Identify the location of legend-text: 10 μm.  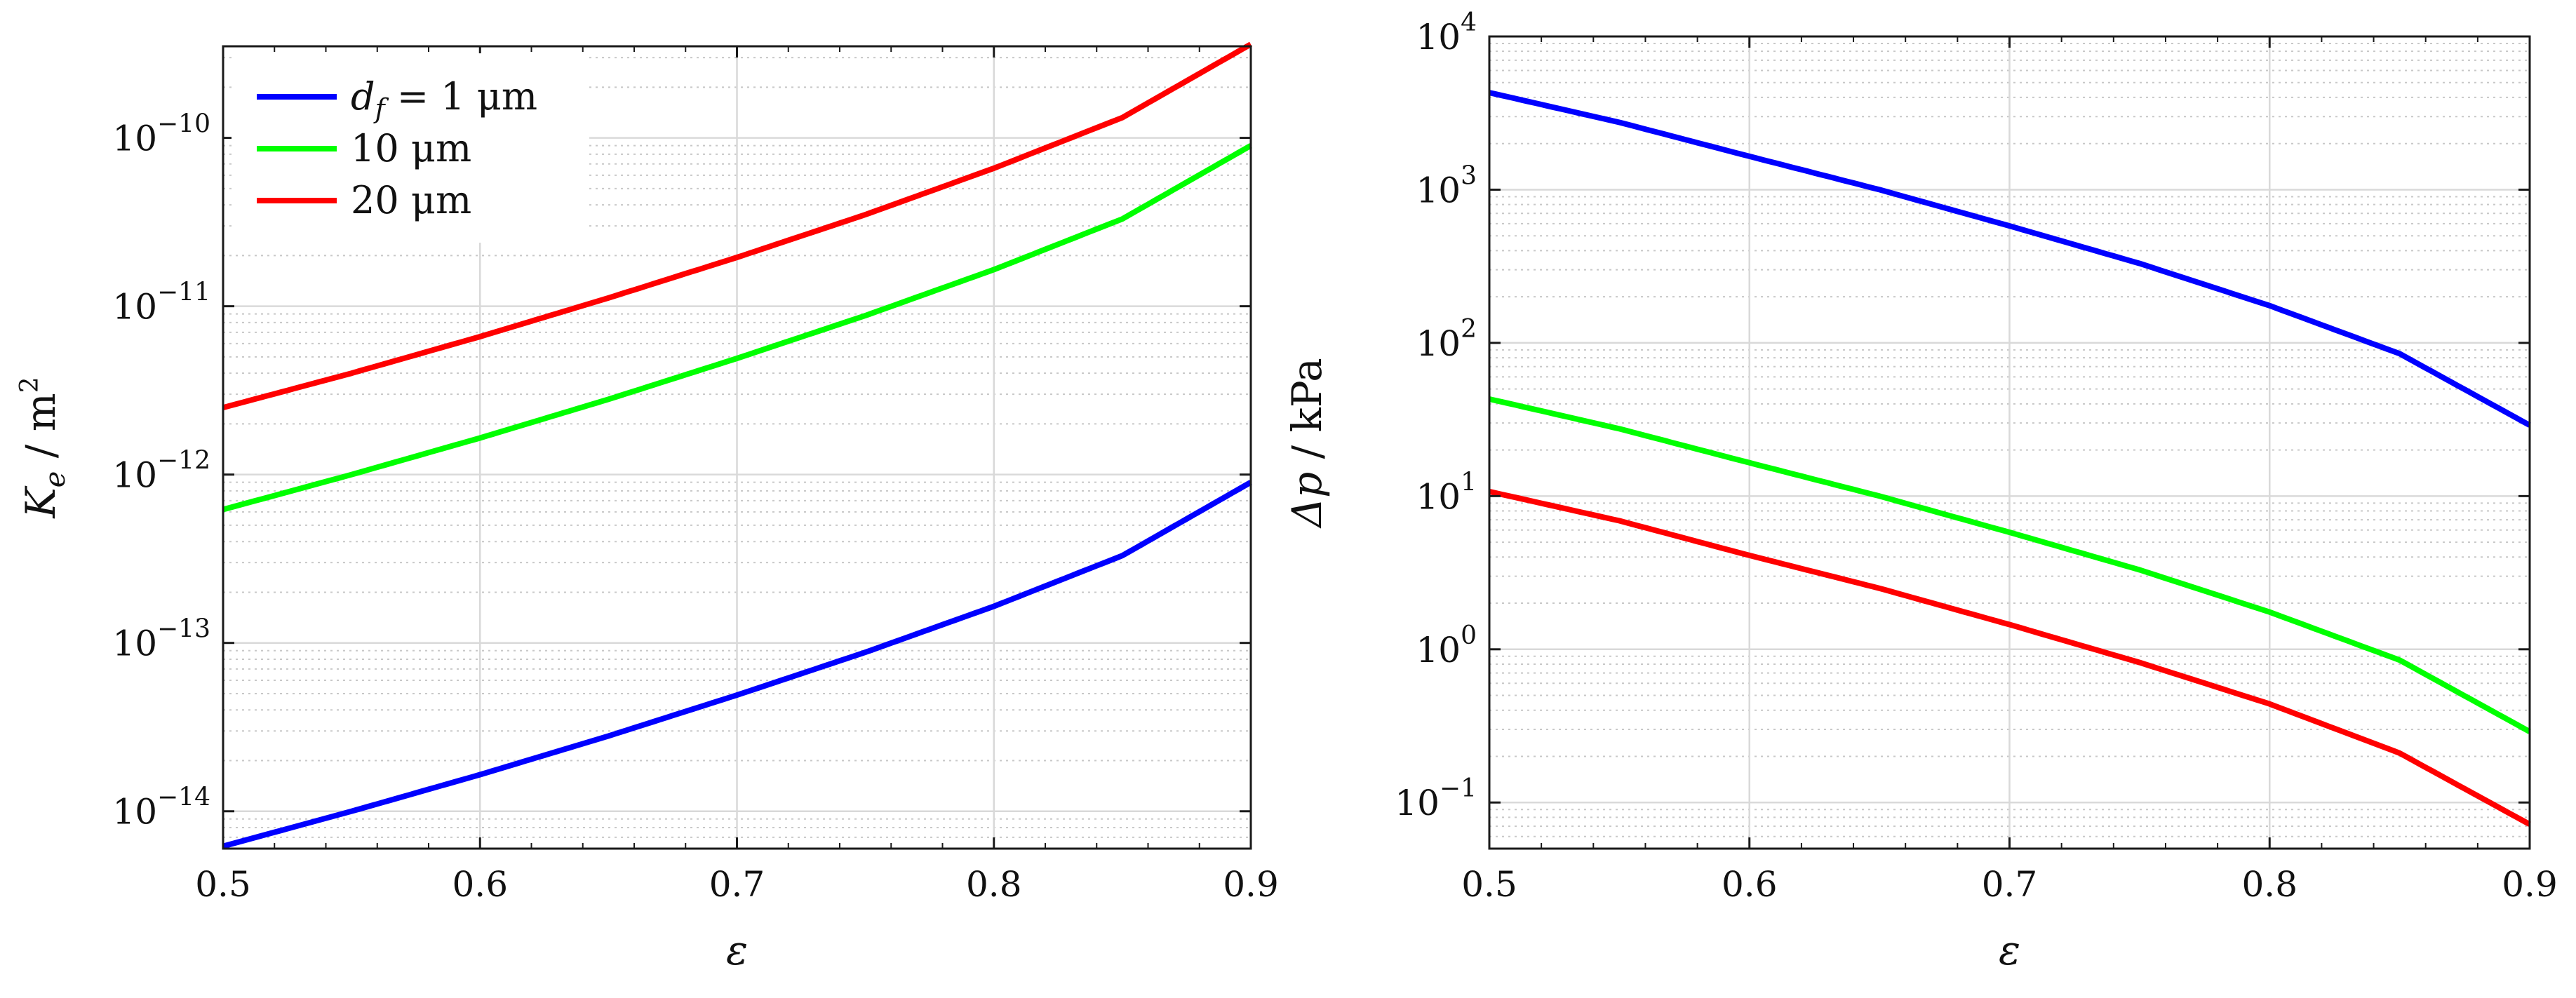
(411, 148).